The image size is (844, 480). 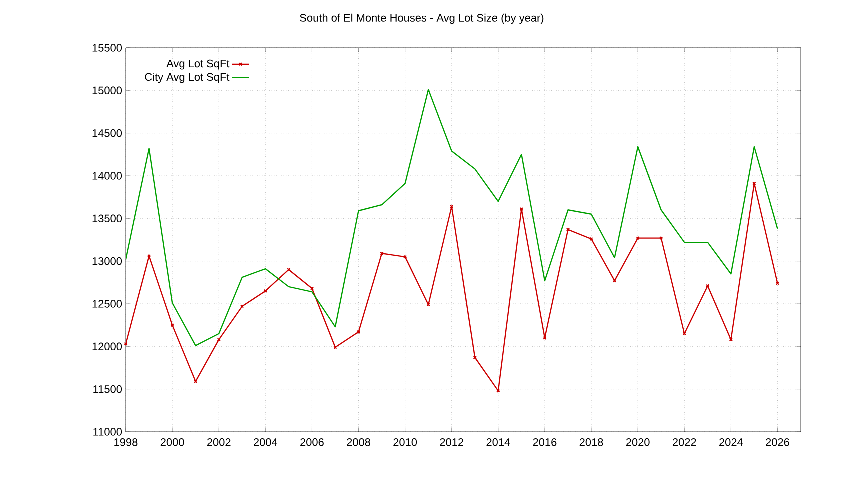 I want to click on chart-title: South of El Monte Houses - Avg Lot Size (by year), so click(x=422, y=19).